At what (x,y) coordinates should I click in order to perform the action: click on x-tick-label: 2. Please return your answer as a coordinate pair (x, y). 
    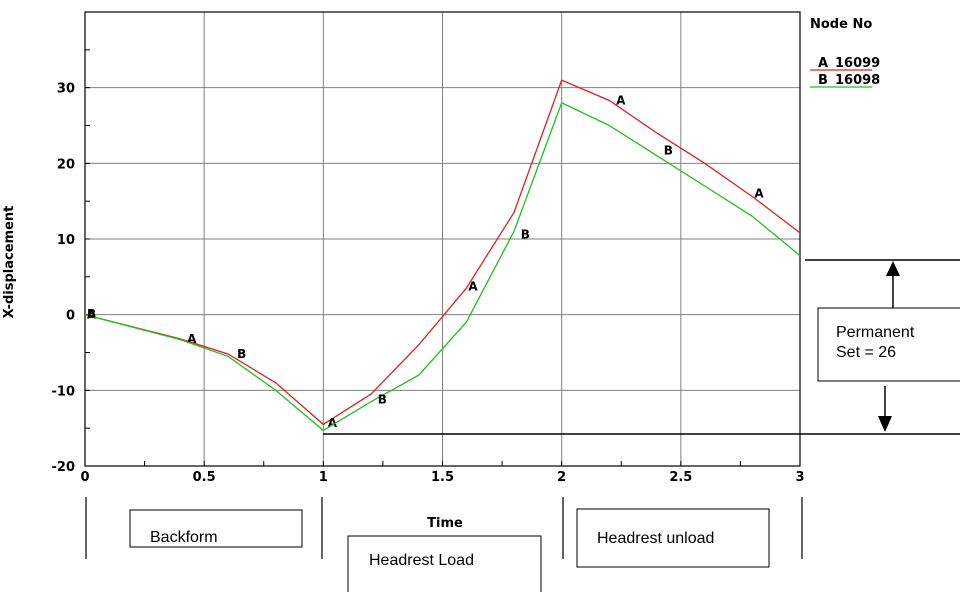
    Looking at the image, I should click on (561, 477).